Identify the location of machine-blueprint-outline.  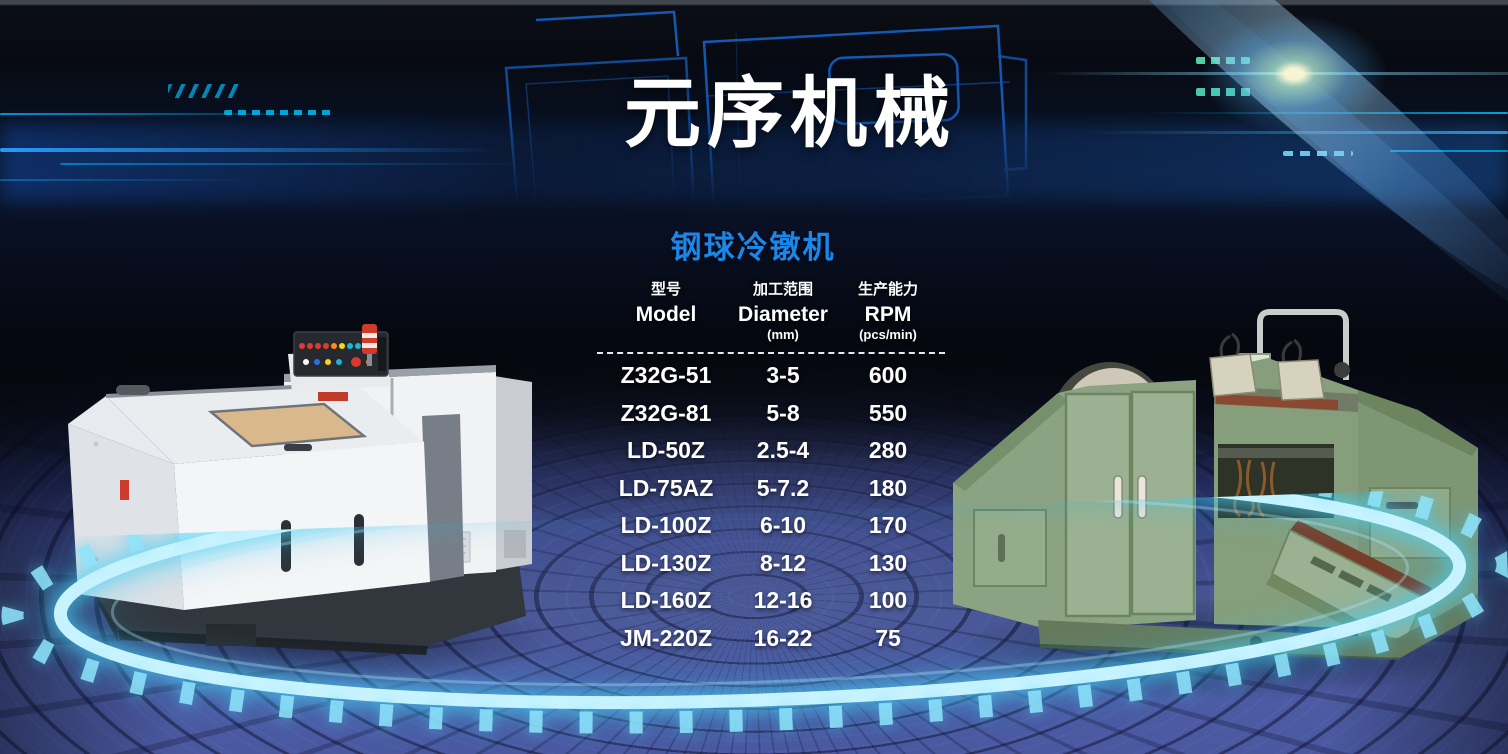
(753, 107).